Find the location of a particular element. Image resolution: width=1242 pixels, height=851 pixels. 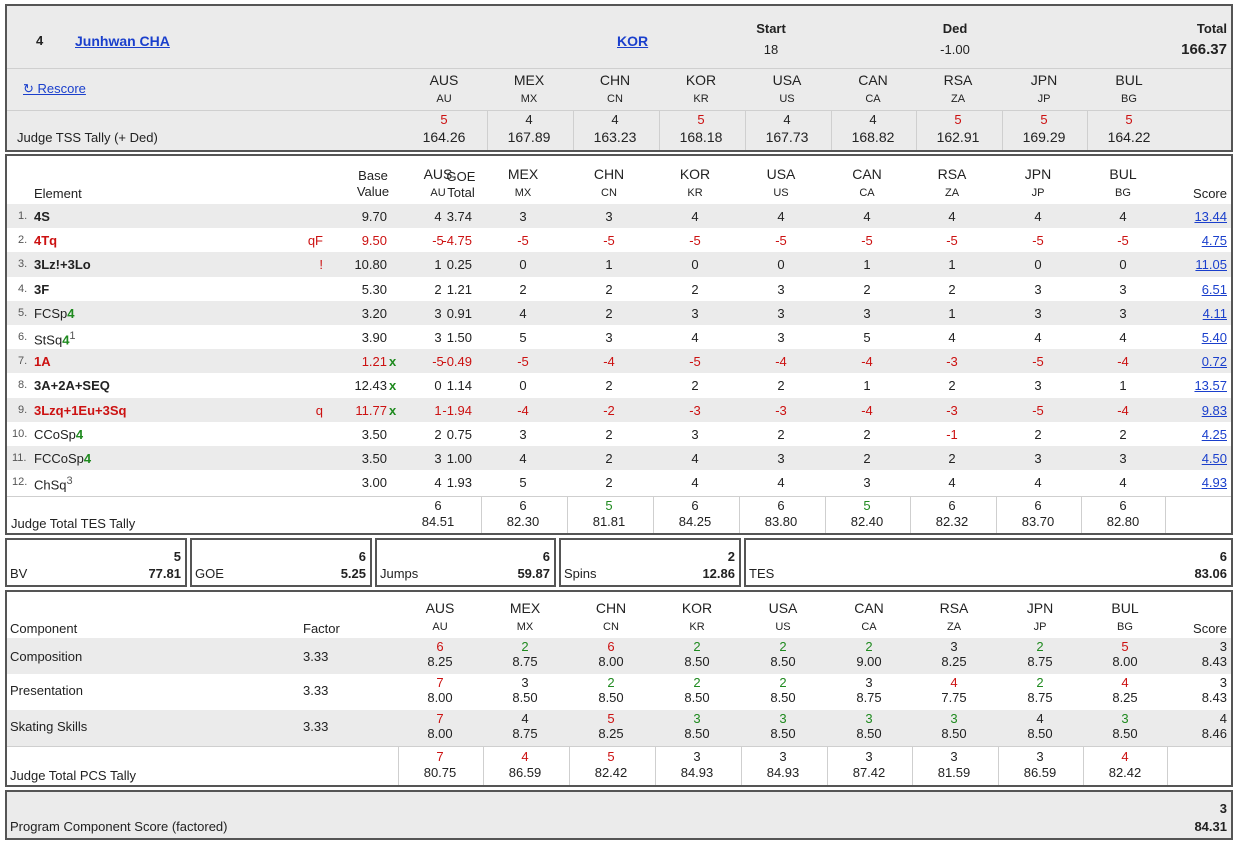

element-score-link: 9.83 is located at coordinates (1214, 410).